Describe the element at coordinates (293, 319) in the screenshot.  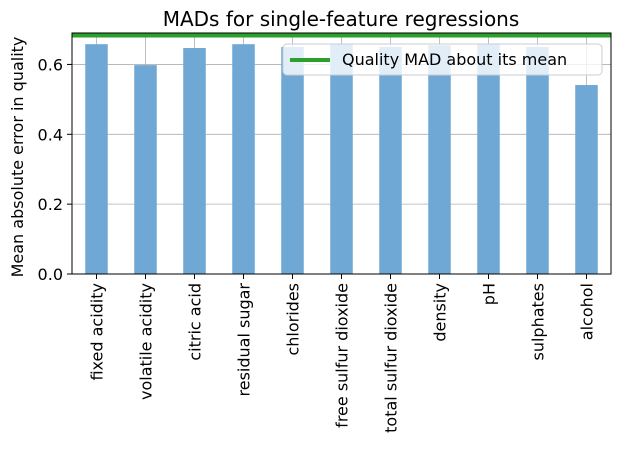
I see `x-tick-label: chlorides` at that location.